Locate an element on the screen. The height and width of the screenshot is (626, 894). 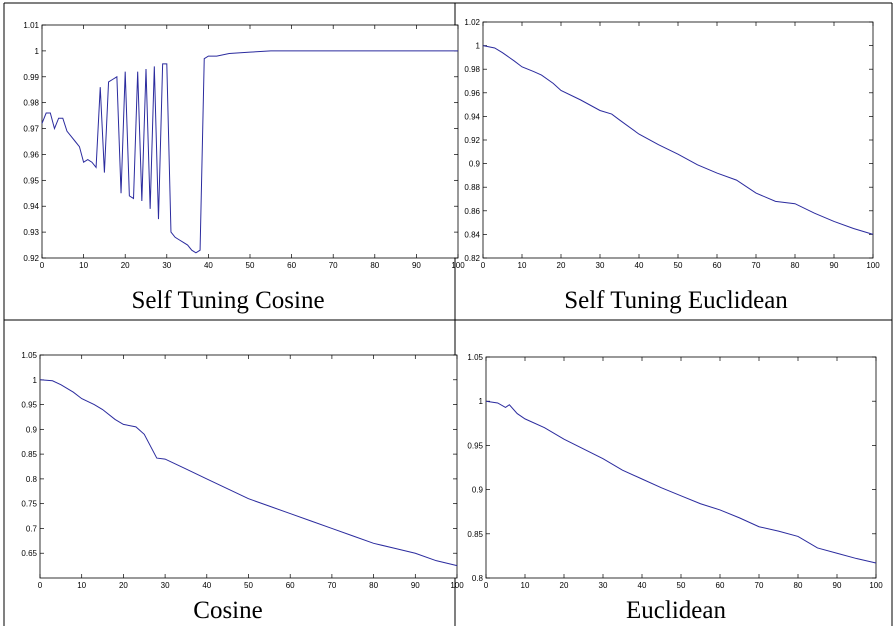
y-tick-label: 0.84 is located at coordinates (472, 234).